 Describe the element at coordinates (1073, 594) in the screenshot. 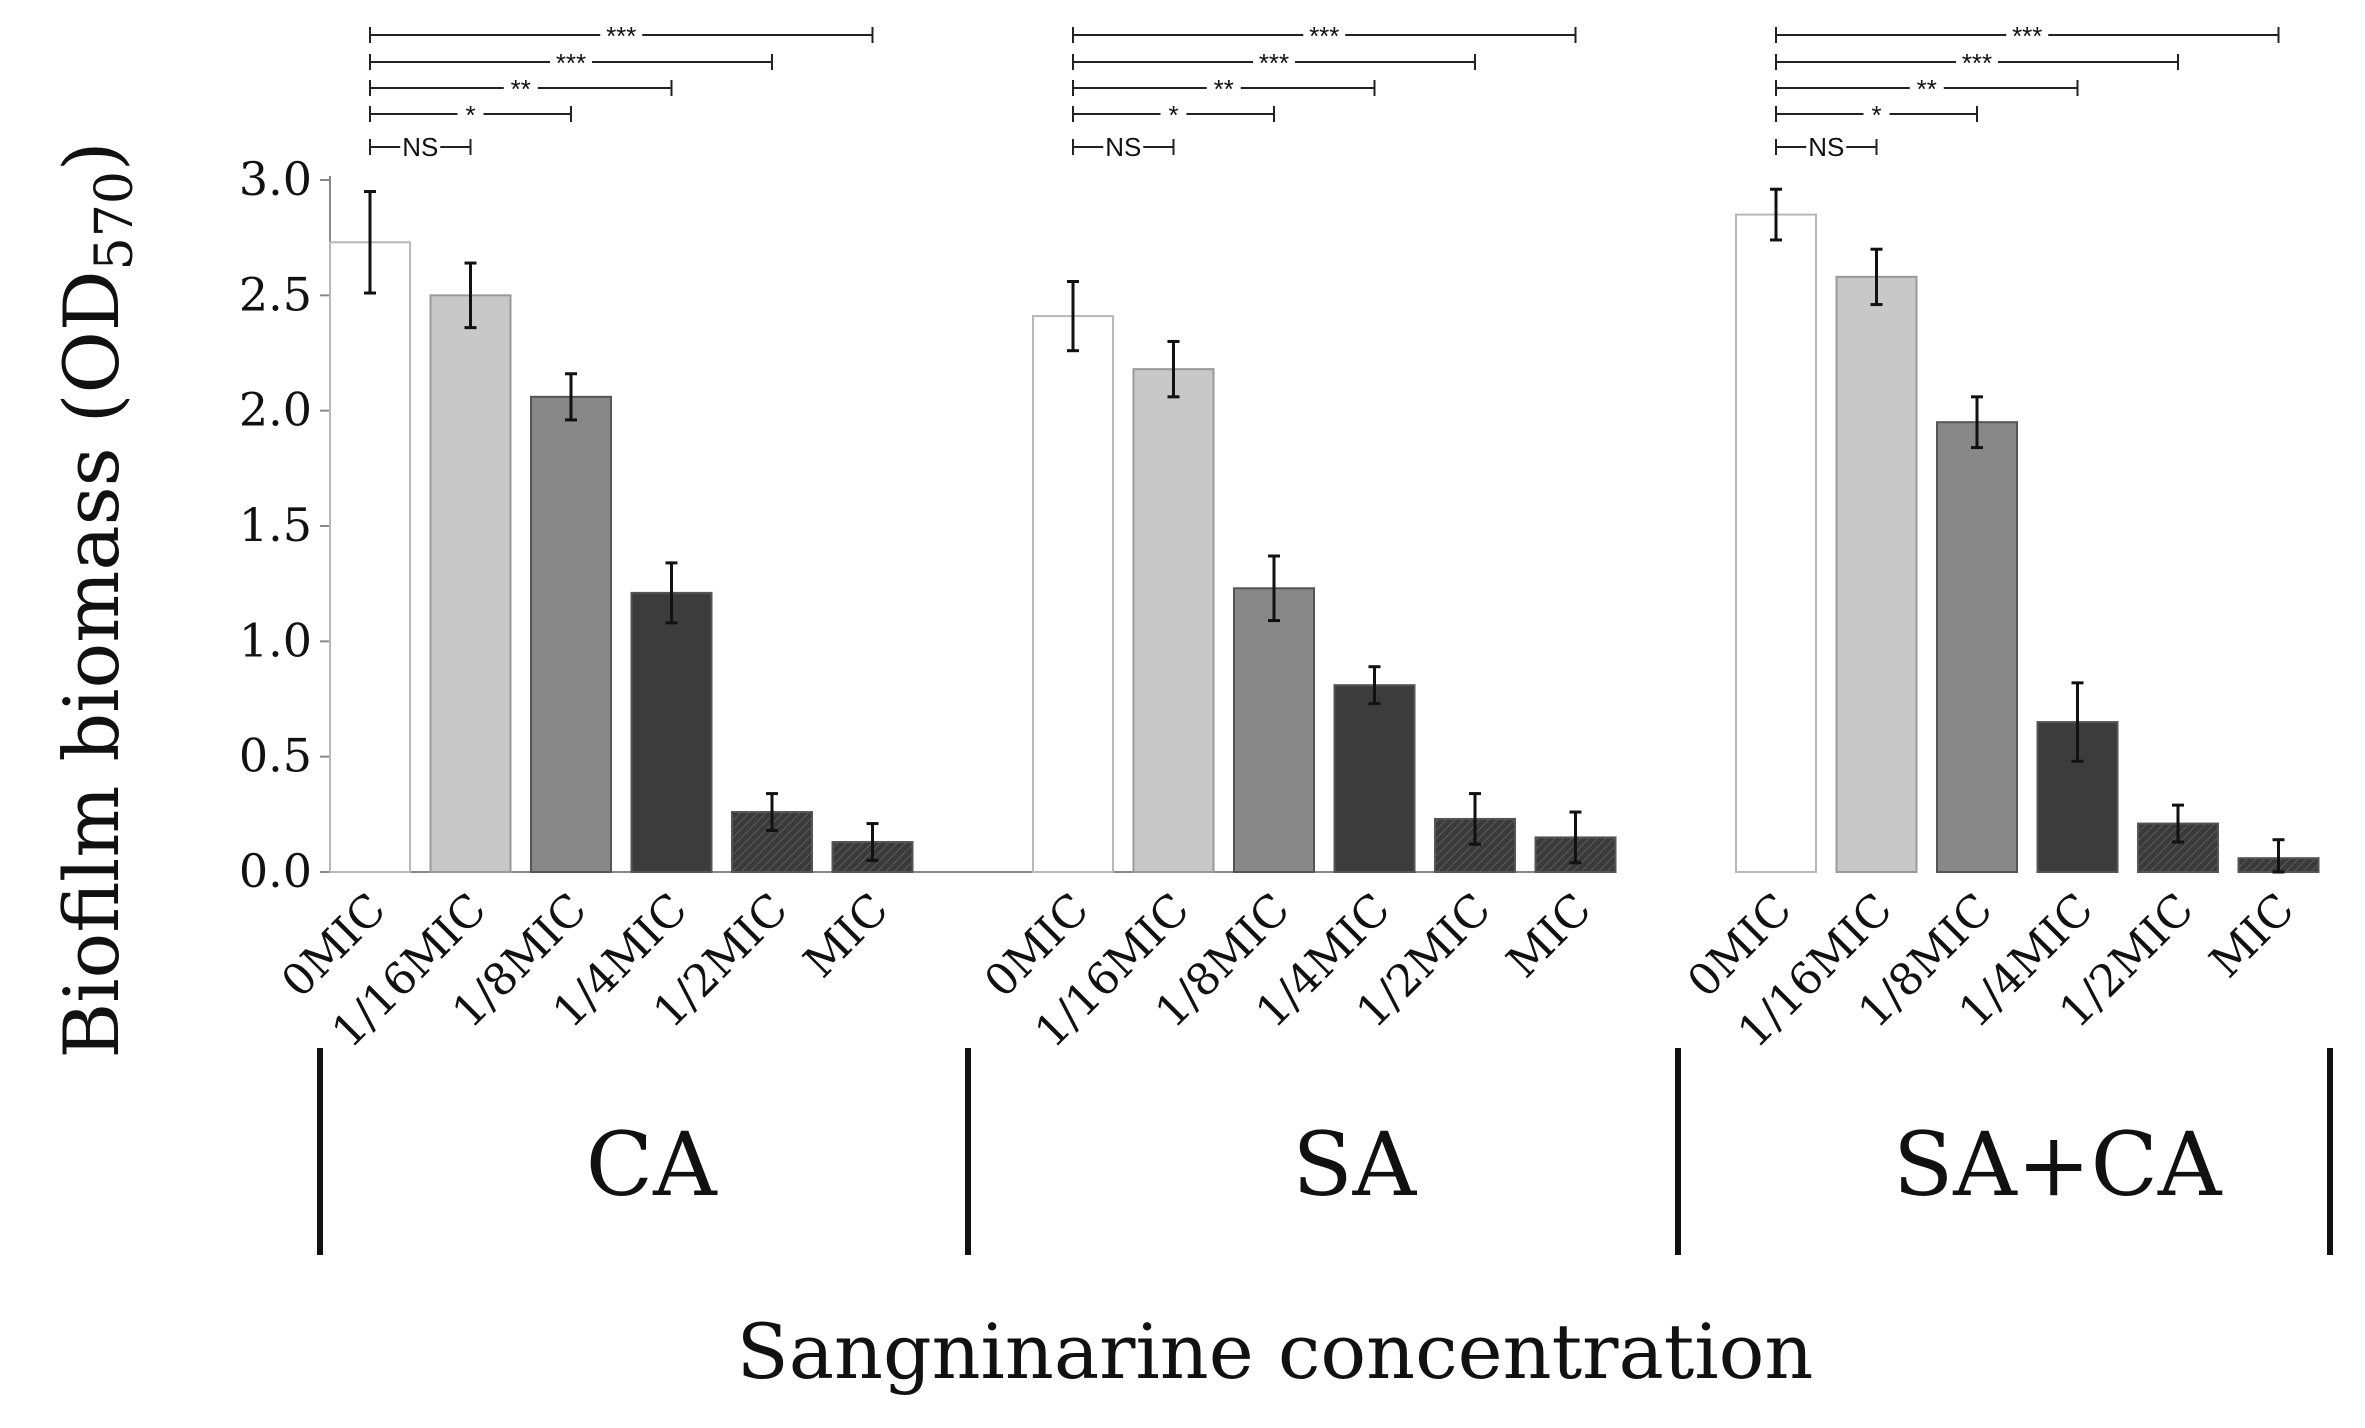

I see `bar-sa-0mic` at that location.